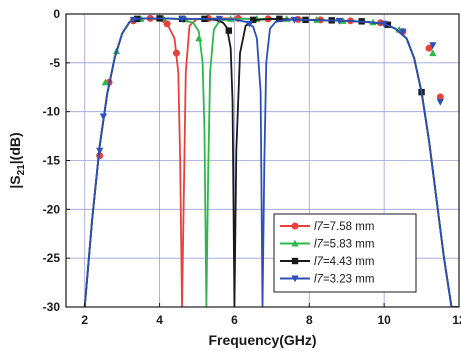 This screenshot has width=461, height=351. Describe the element at coordinates (84, 320) in the screenshot. I see `x-tick-label-0: 2` at that location.